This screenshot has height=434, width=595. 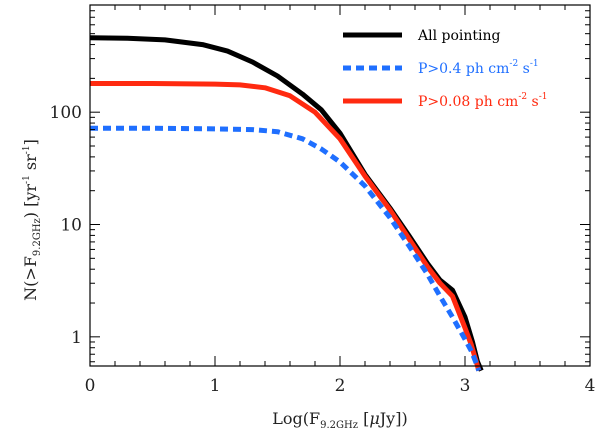 I want to click on y-tick-label: 1, so click(x=76, y=338).